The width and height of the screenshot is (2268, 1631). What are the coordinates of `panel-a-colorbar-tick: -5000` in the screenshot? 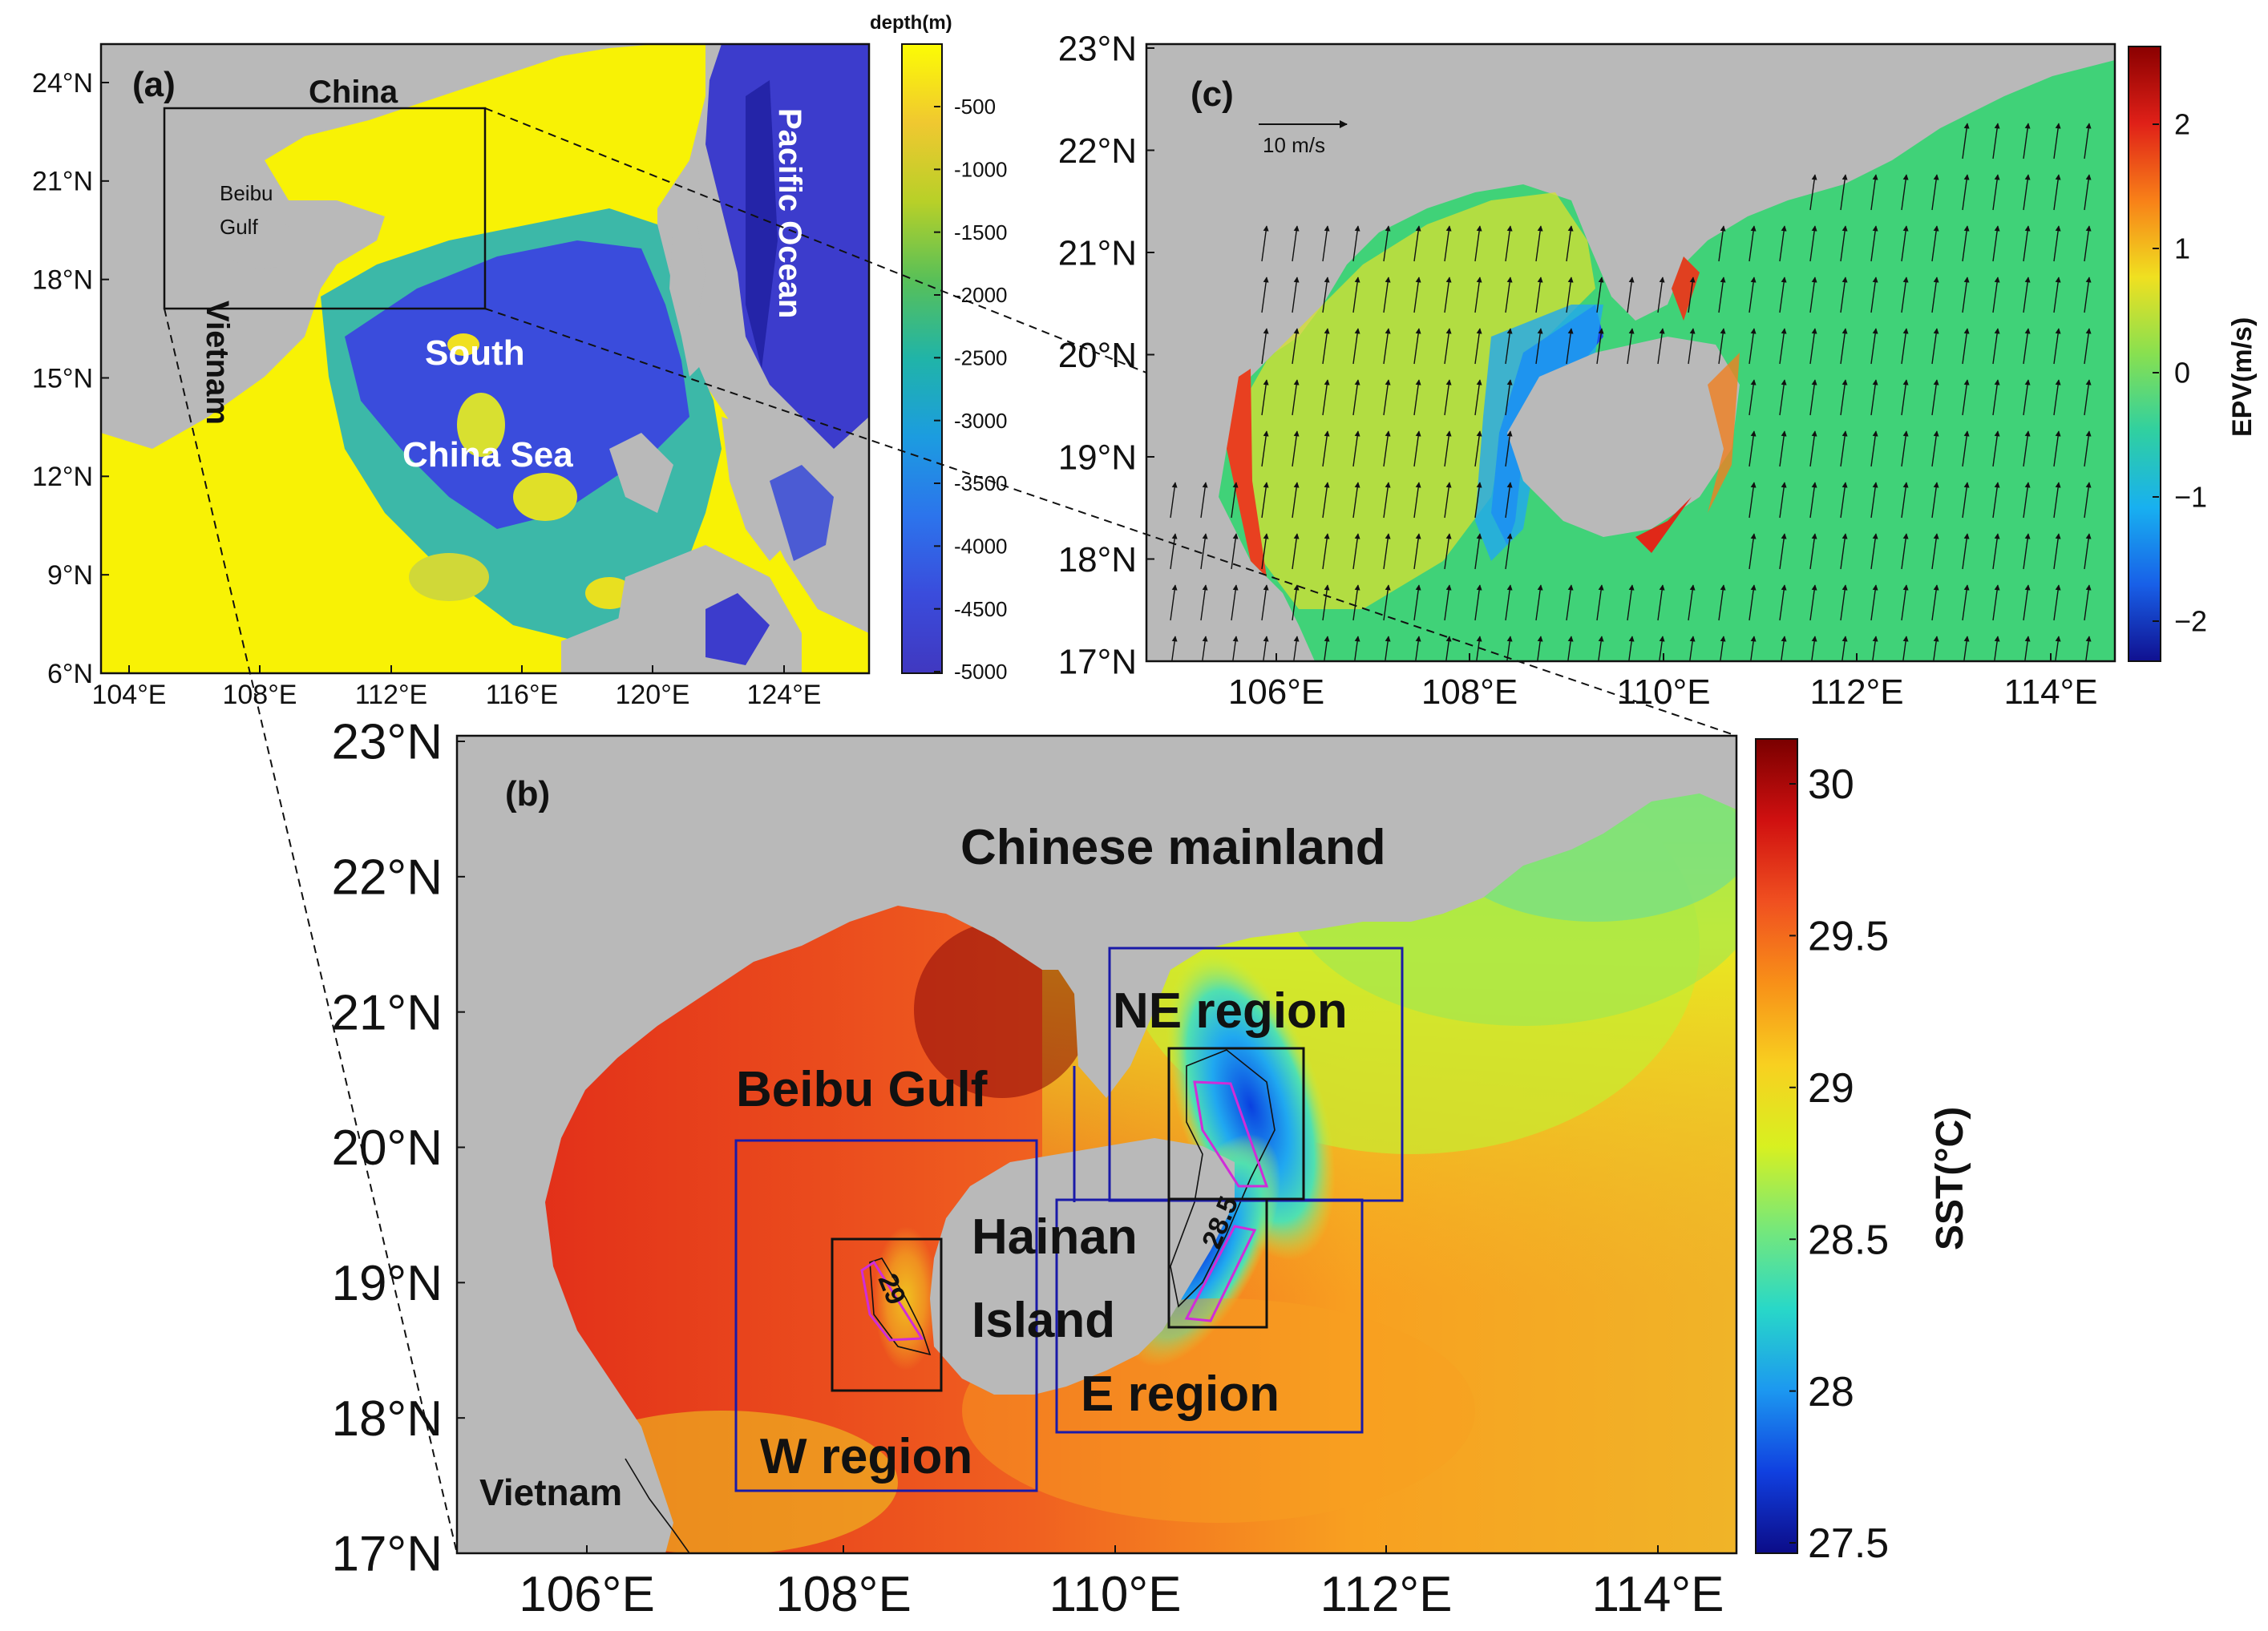 It's located at (981, 672).